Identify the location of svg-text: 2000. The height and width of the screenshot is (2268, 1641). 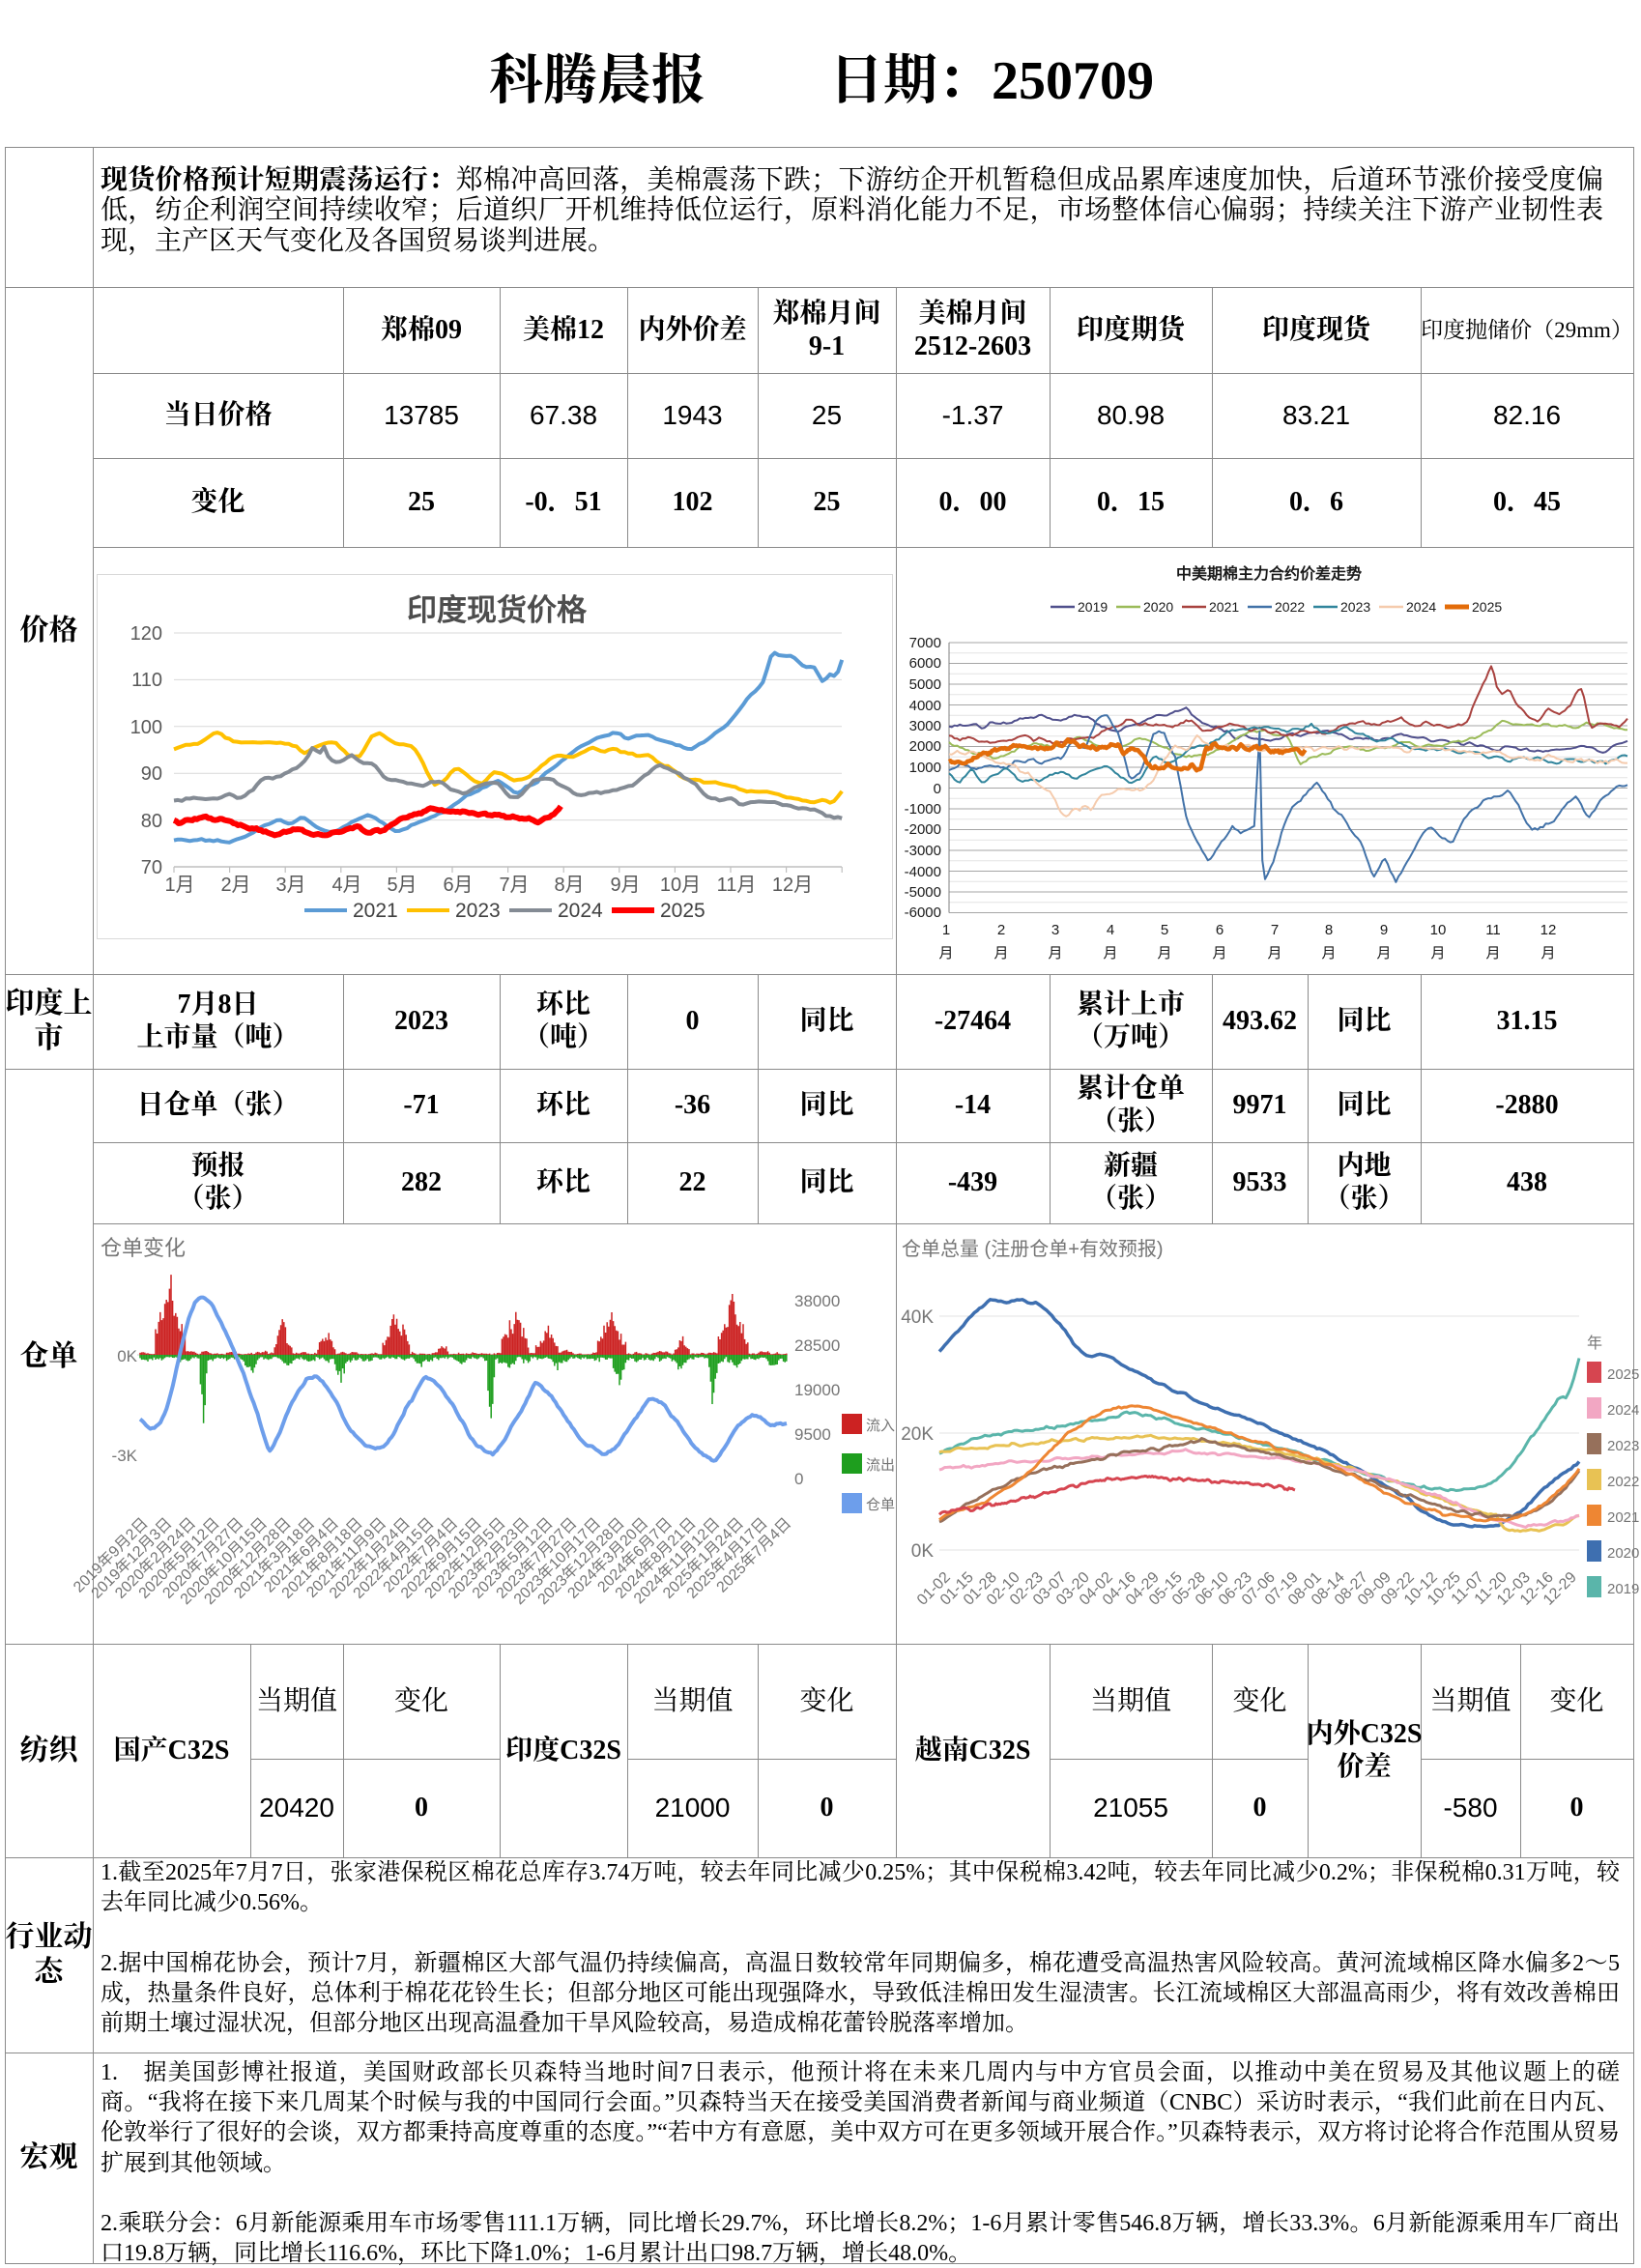
(925, 746).